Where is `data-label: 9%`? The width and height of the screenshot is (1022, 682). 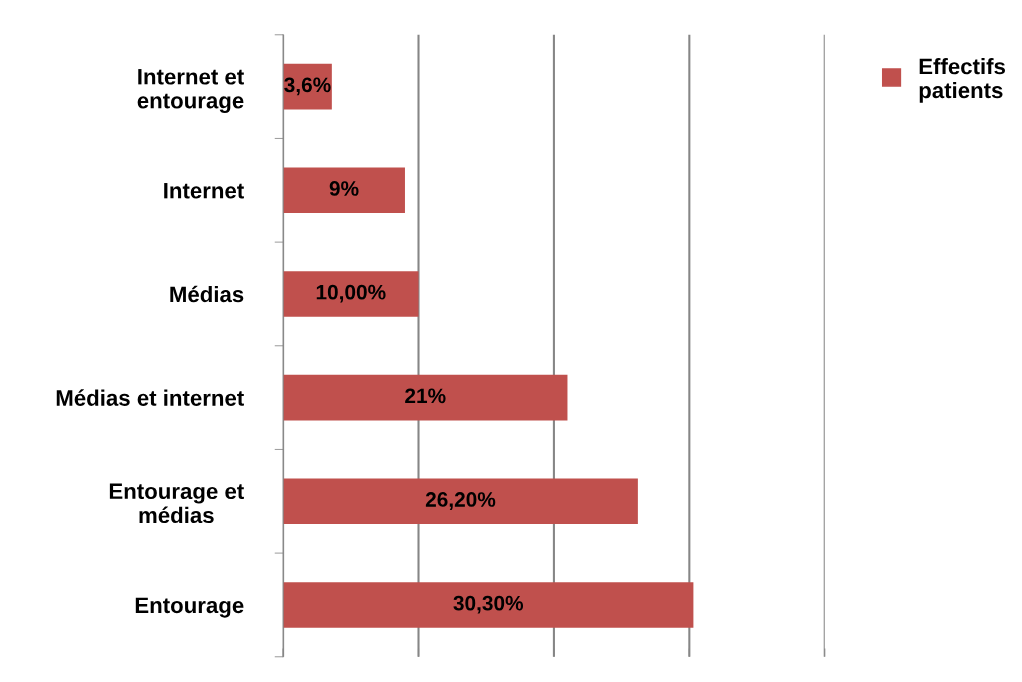 data-label: 9% is located at coordinates (344, 188).